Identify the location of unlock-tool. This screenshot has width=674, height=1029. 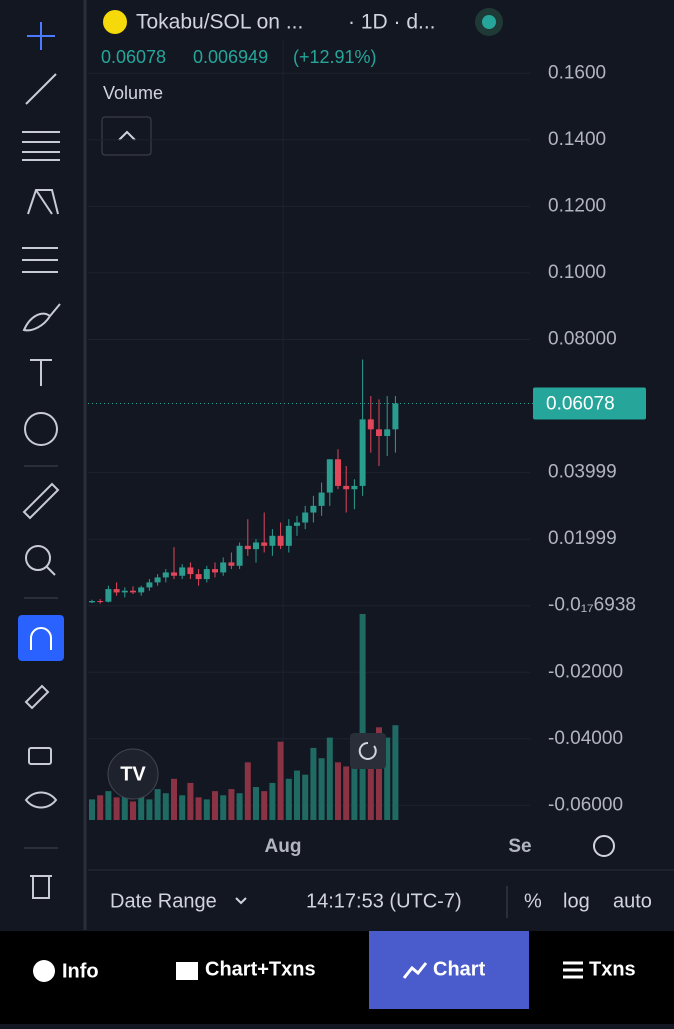
(40, 756).